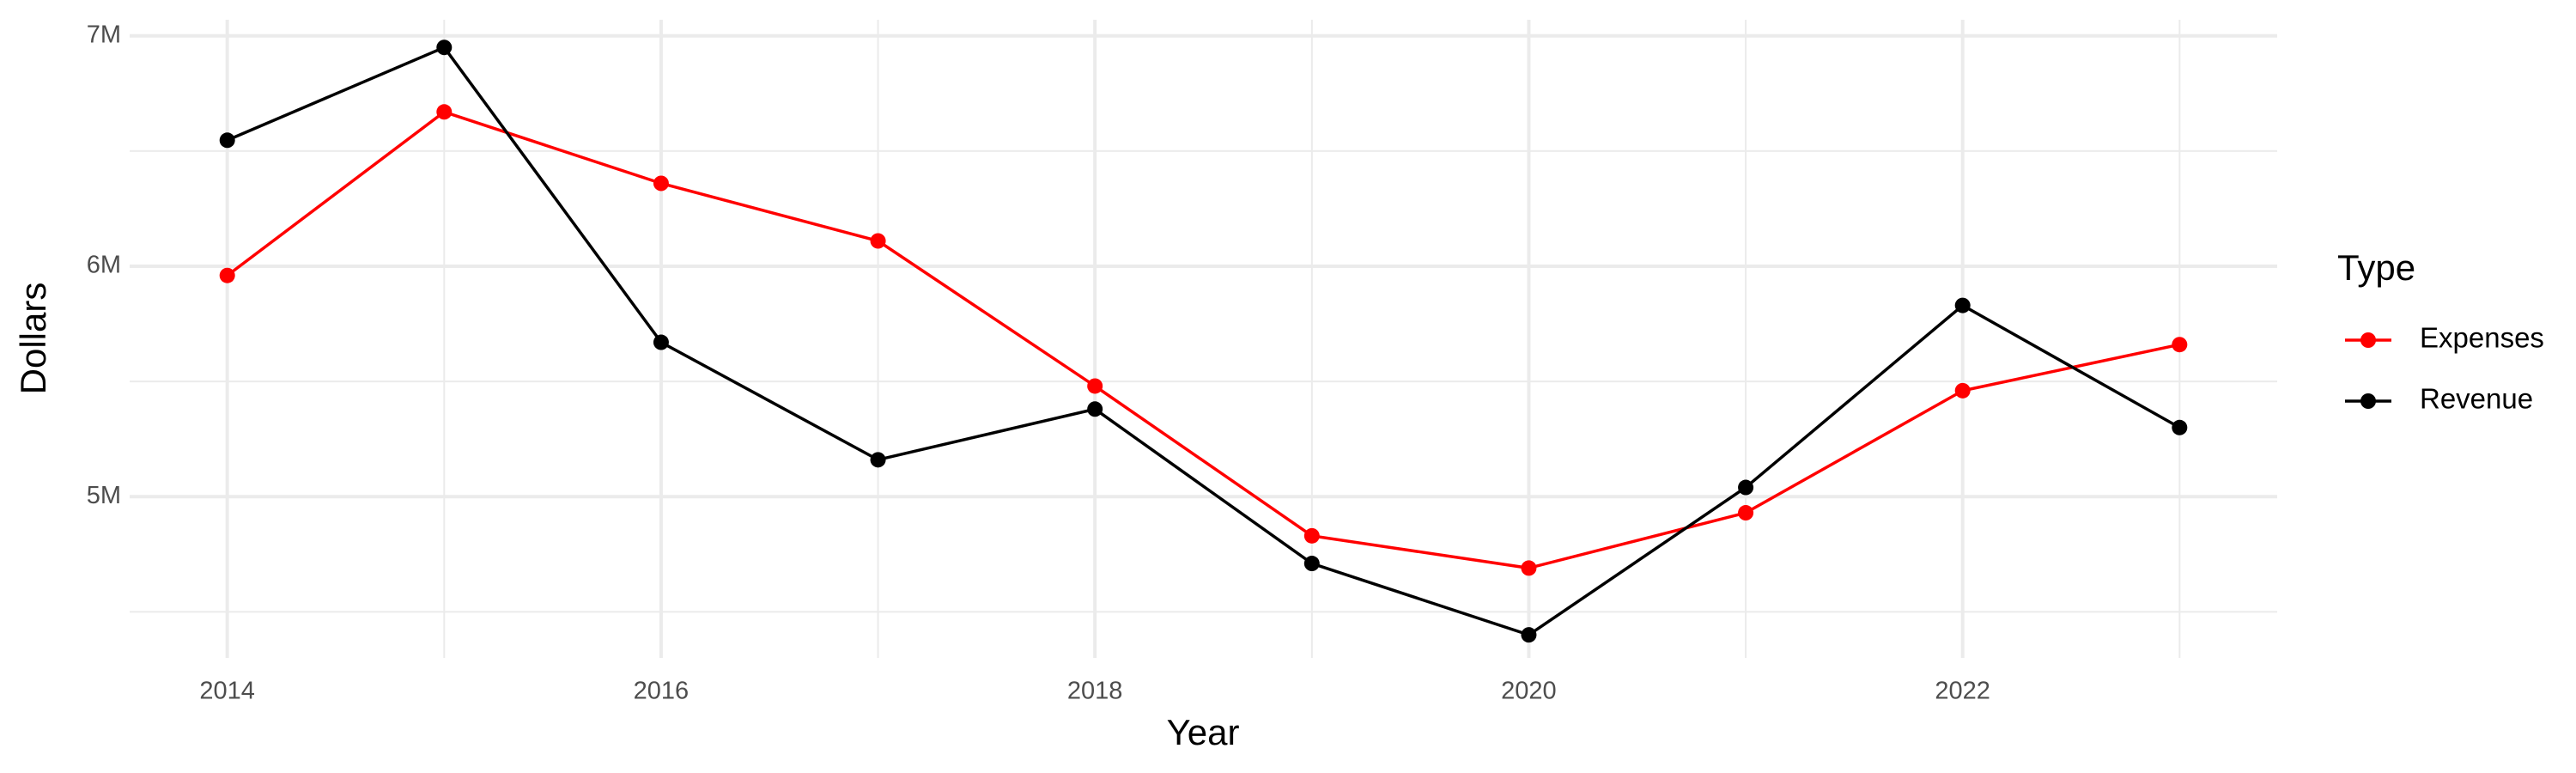  I want to click on y-tick-label: 7M, so click(104, 34).